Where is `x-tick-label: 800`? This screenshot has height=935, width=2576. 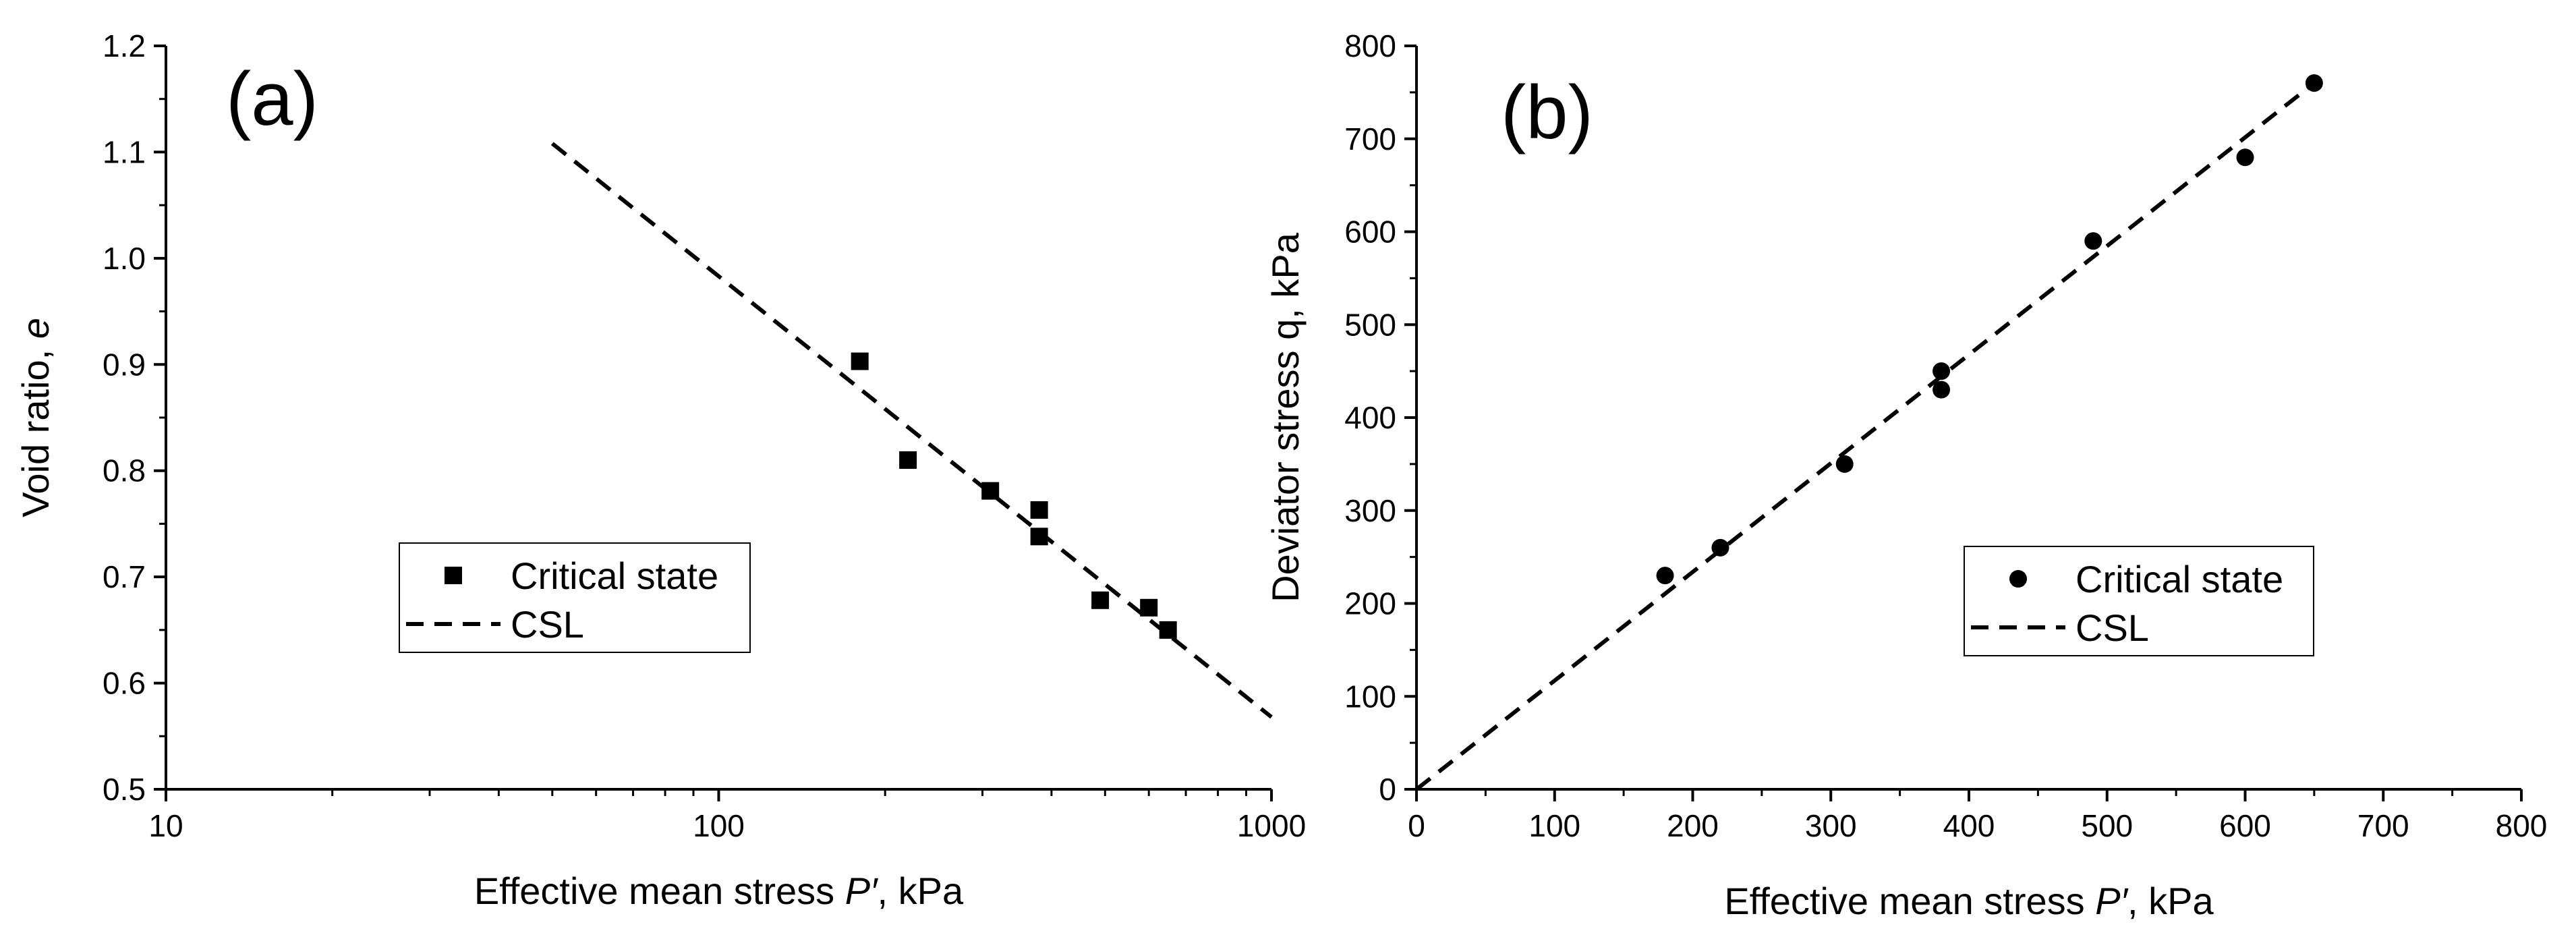 x-tick-label: 800 is located at coordinates (2522, 826).